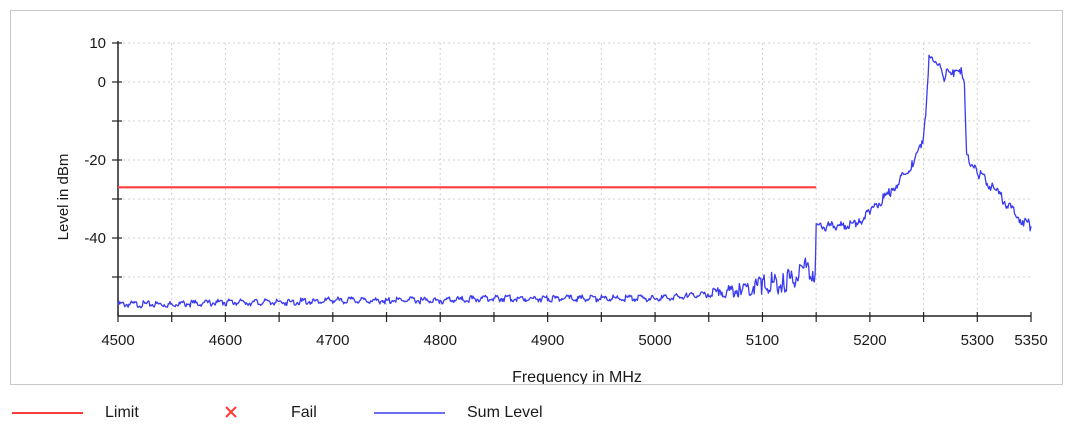 This screenshot has width=1065, height=433. Describe the element at coordinates (95, 238) in the screenshot. I see `y-tick-label: -40` at that location.